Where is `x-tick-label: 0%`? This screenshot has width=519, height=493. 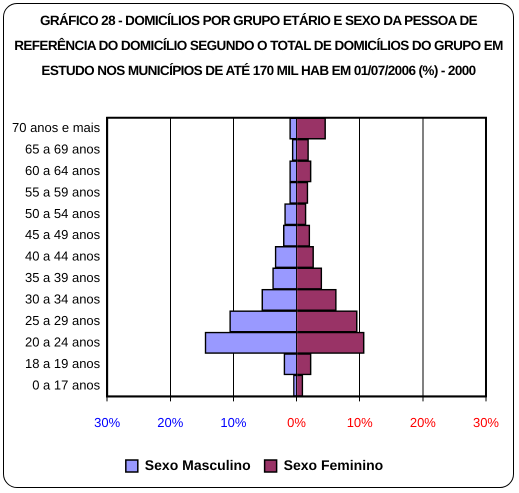
x-tick-label: 0% is located at coordinates (296, 422).